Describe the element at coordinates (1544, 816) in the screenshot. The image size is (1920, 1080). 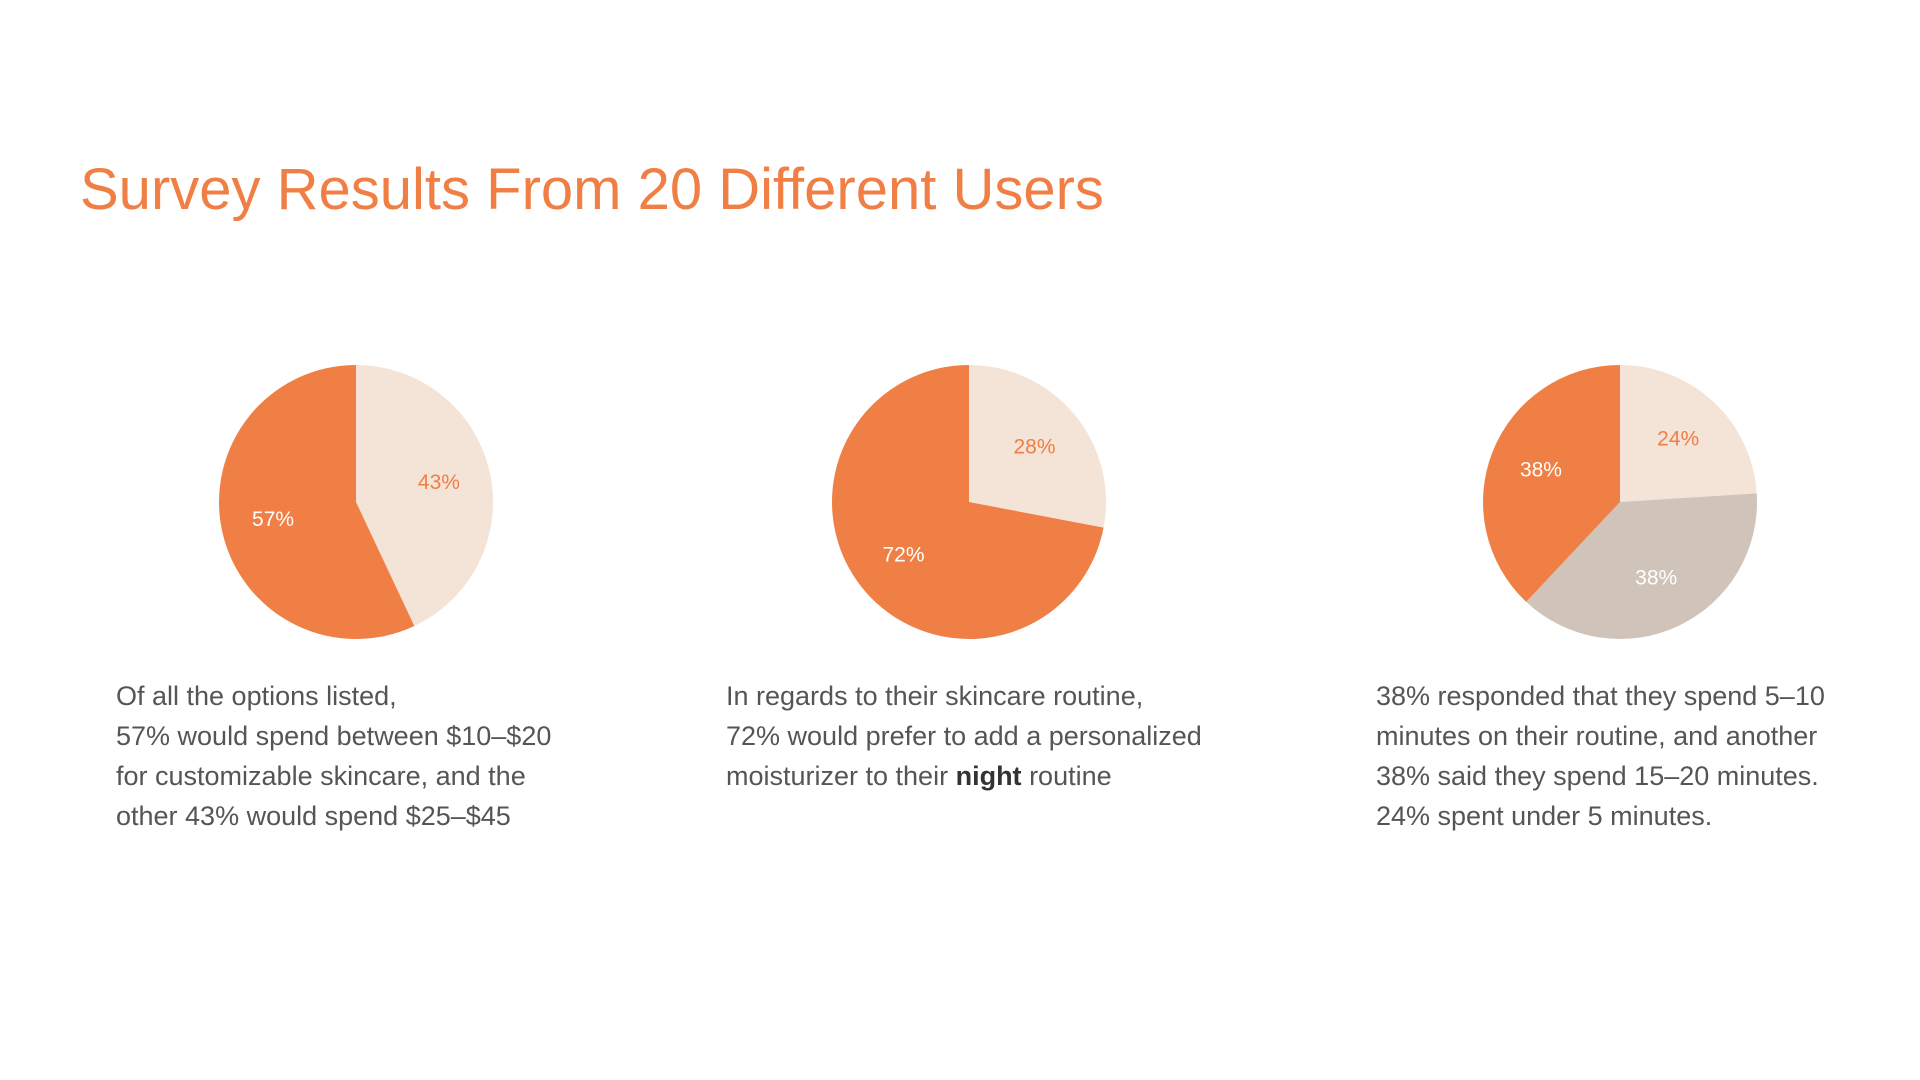
I see `caption-line: 24% spent under 5 minutes.` at that location.